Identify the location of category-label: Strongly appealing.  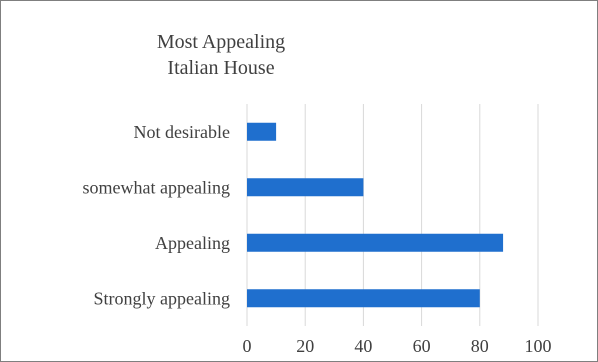
(162, 298).